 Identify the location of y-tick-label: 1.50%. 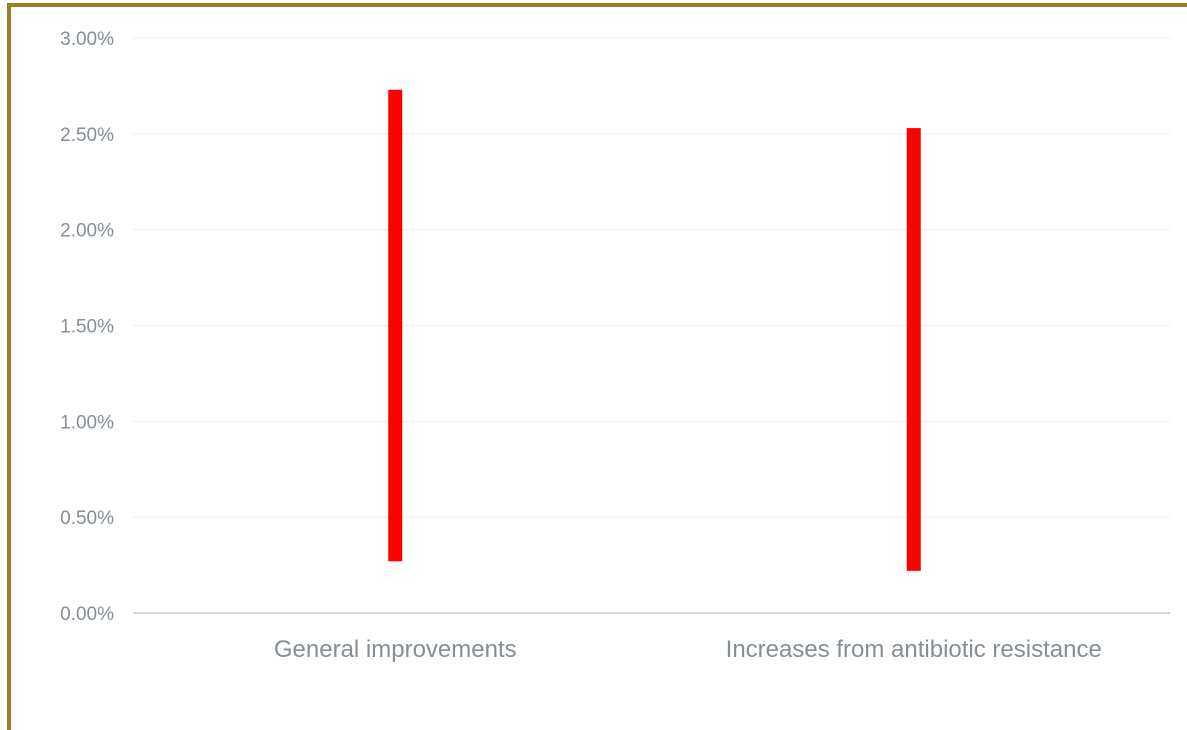
(87, 327).